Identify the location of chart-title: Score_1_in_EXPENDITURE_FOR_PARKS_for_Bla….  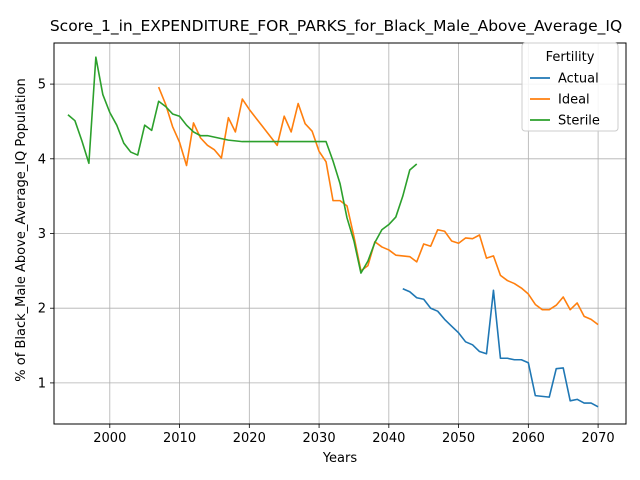
(336, 26).